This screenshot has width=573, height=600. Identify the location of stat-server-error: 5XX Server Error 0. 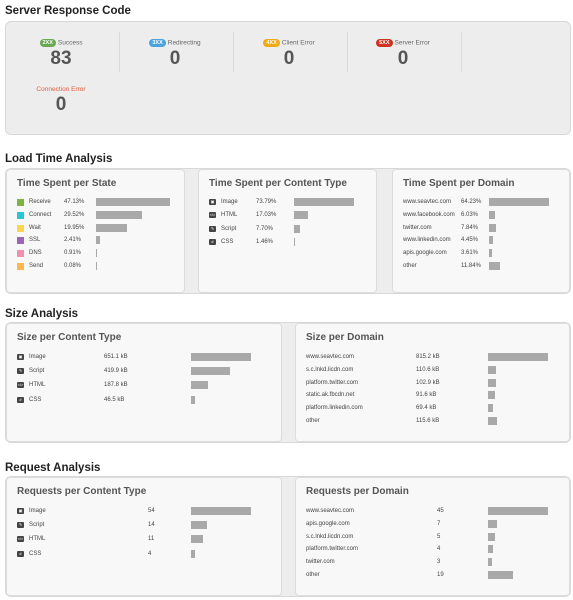
(403, 54).